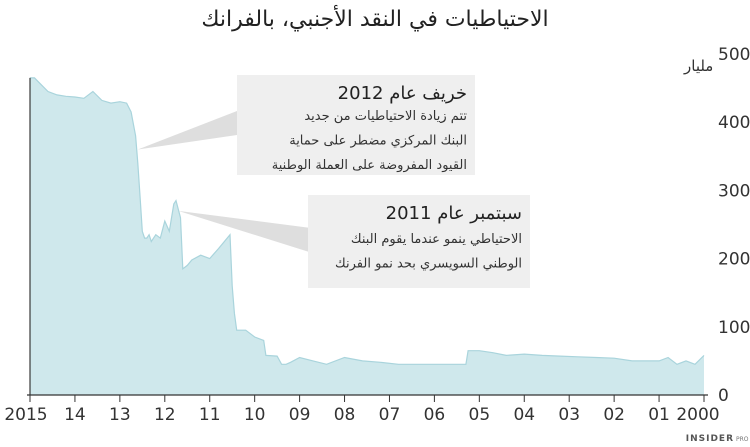 This screenshot has width=750, height=447. I want to click on y-tick-label: 0, so click(723, 396).